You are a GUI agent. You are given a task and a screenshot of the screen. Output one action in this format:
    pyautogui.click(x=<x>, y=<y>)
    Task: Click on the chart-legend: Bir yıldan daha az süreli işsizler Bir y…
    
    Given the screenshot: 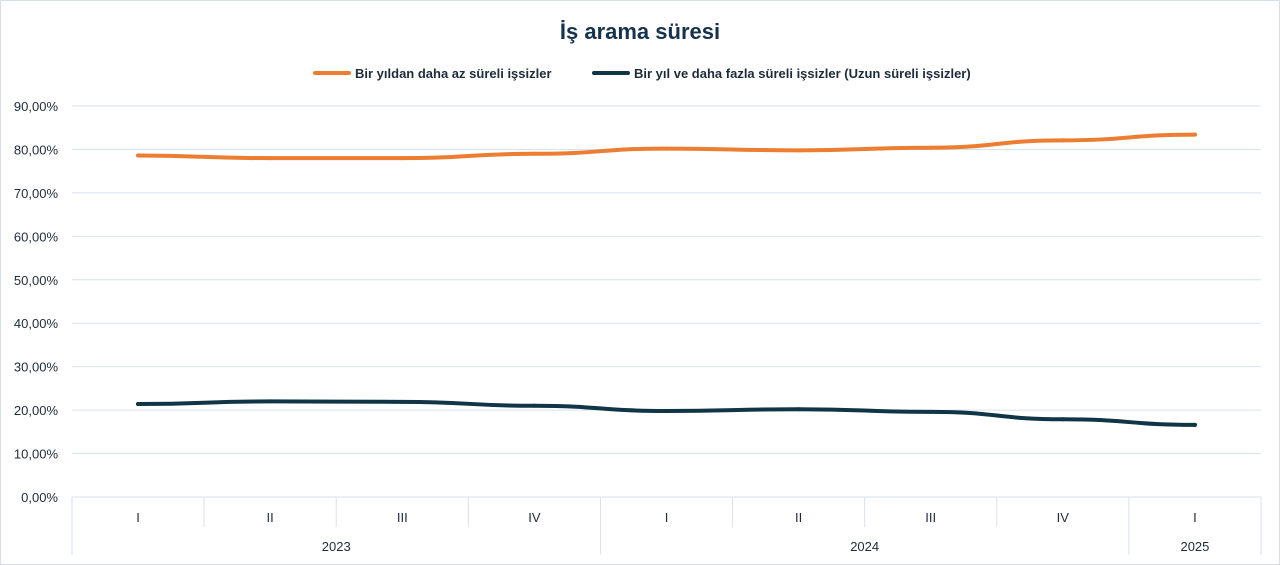 What is the action you would take?
    pyautogui.click(x=642, y=73)
    